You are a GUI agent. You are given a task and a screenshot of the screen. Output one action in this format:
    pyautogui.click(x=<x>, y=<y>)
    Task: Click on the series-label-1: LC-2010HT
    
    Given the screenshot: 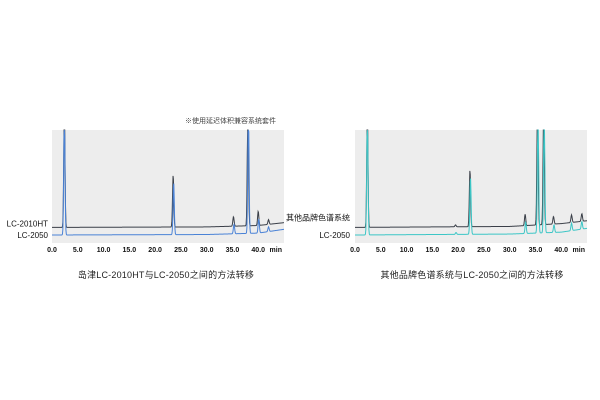 What is the action you would take?
    pyautogui.click(x=27, y=223)
    